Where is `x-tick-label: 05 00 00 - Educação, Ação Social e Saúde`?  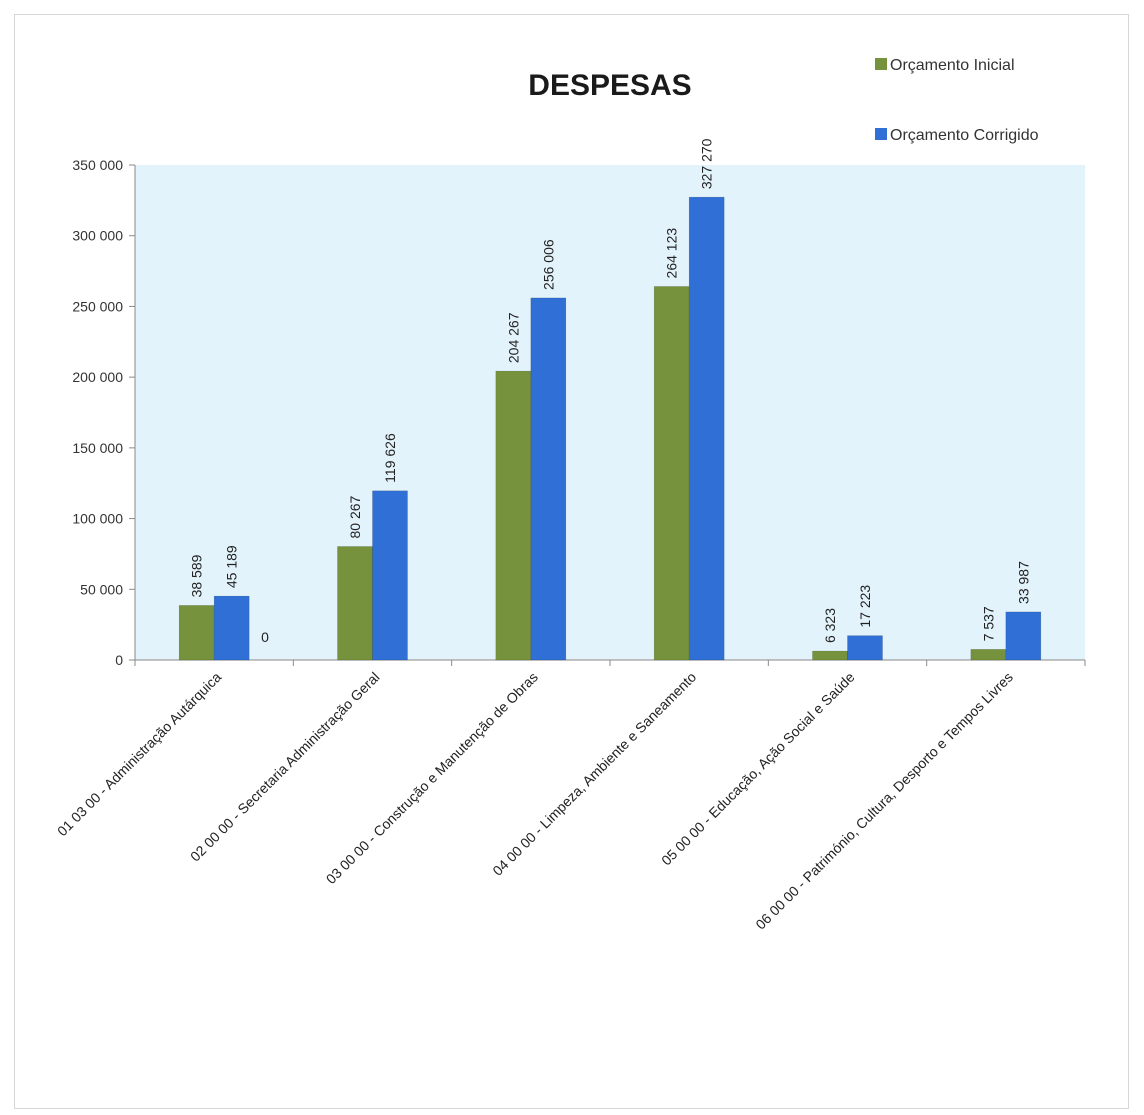
x-tick-label: 05 00 00 - Educação, Ação Social e Saúde is located at coordinates (758, 769).